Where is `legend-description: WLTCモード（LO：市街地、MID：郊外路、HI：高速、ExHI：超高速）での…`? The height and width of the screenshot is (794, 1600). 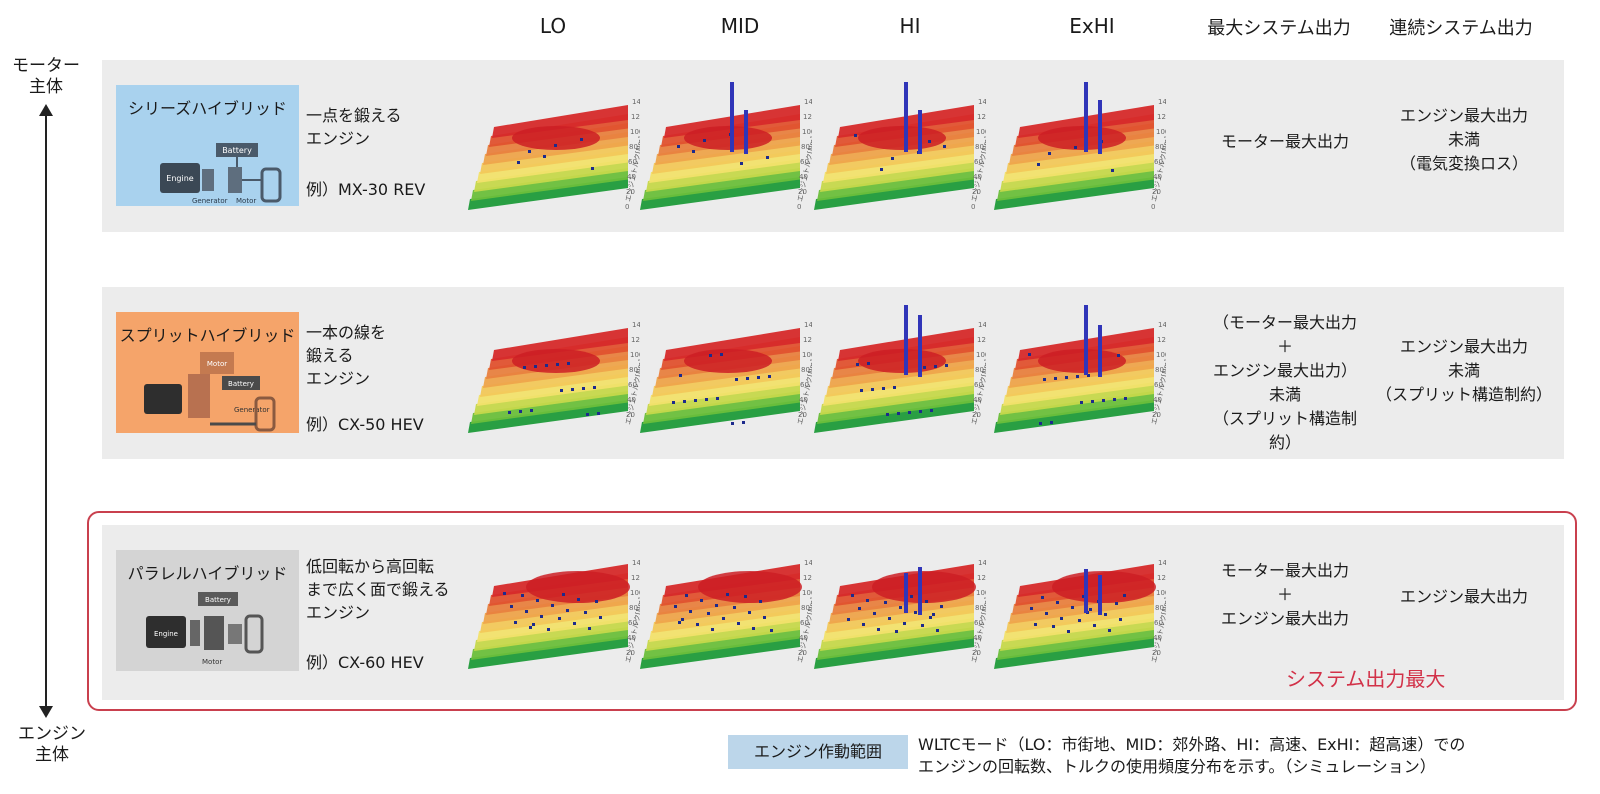 legend-description: WLTCモード（LO：市街地、MID：郊外路、HI：高速、ExHI：超高速）での… is located at coordinates (1191, 755).